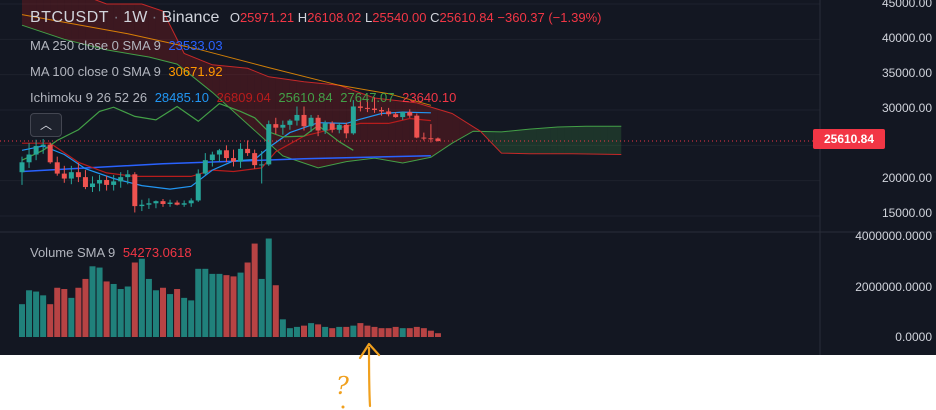 This screenshot has height=410, width=936. I want to click on price-tick: 15000.00, so click(906, 213).